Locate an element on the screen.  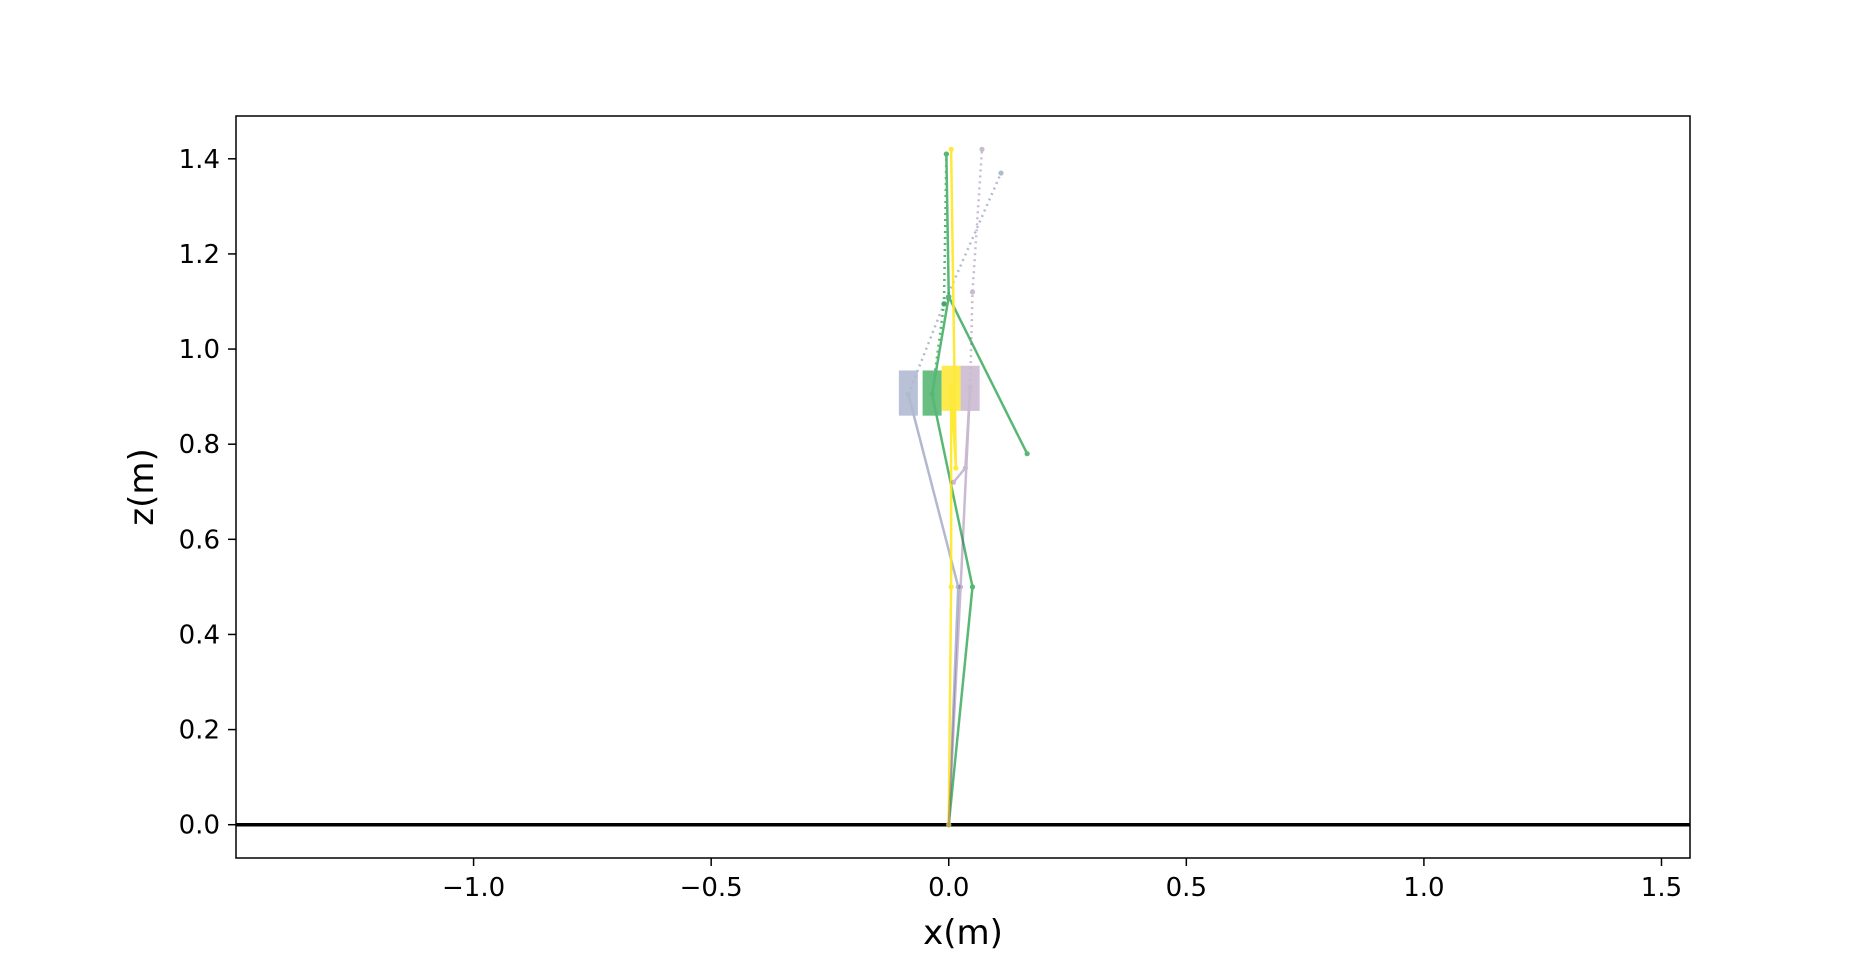
x-tick-label: 1.5 is located at coordinates (1661, 888).